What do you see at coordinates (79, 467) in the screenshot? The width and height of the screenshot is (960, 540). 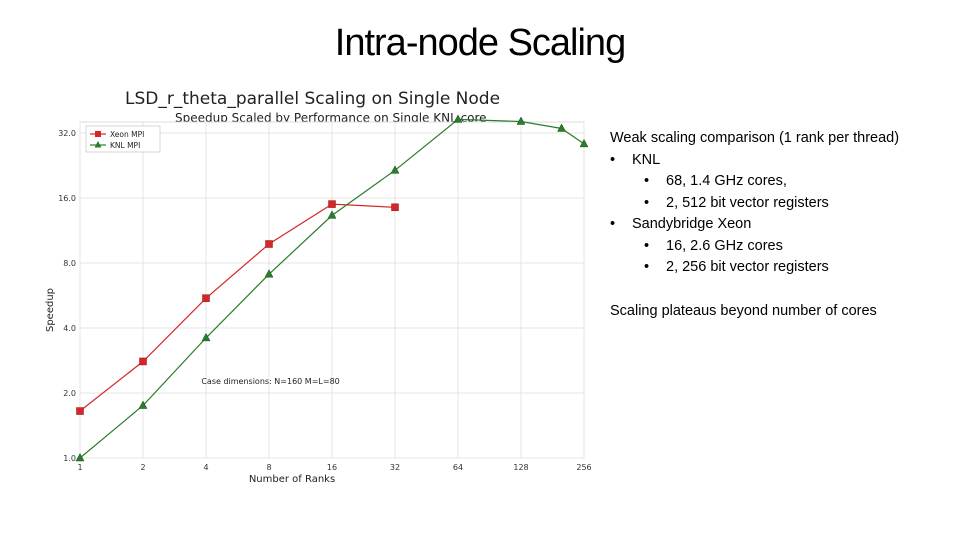 I see `x-tick-label: 1` at bounding box center [79, 467].